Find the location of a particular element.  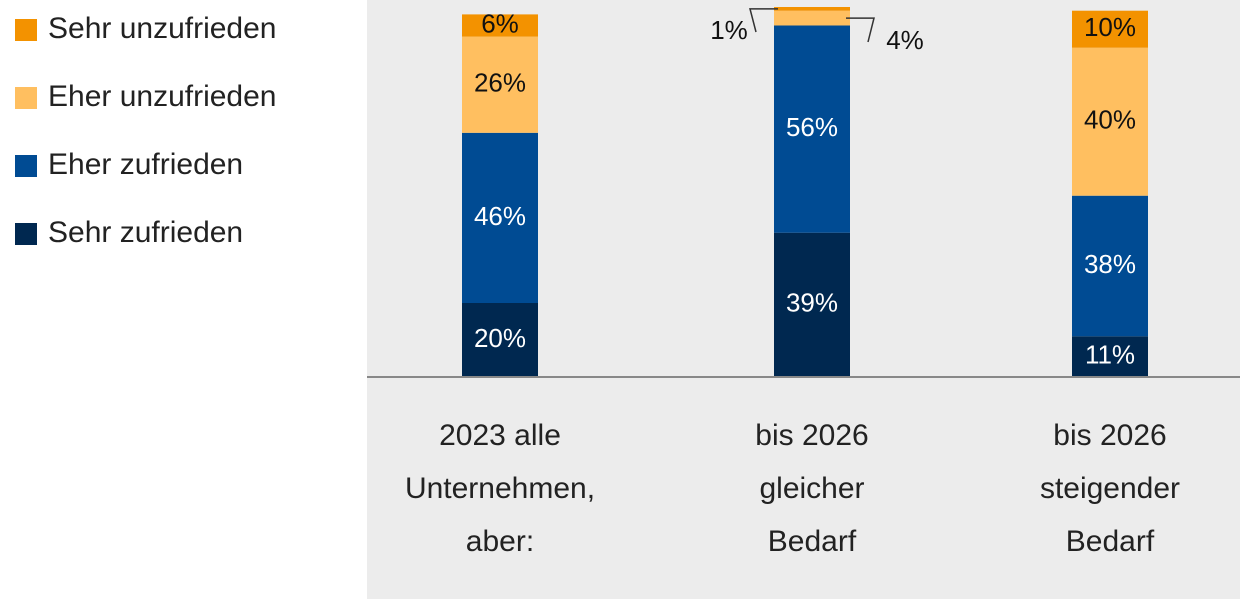

x-tick-label: 2023 alle is located at coordinates (500, 435).